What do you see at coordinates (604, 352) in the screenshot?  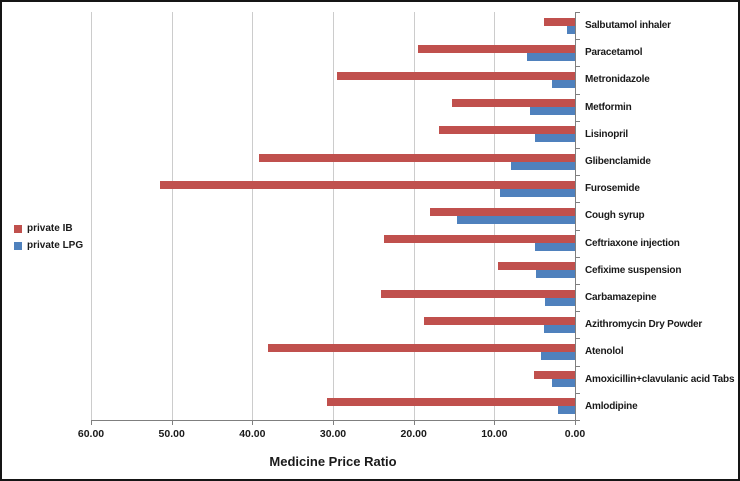 I see `category-label: Atenolol` at bounding box center [604, 352].